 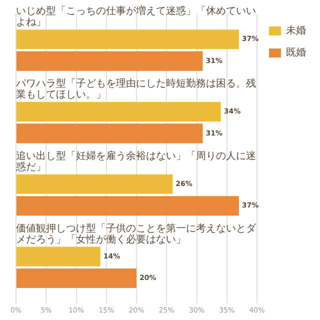 I want to click on legend-label: 既婚, so click(x=296, y=53).